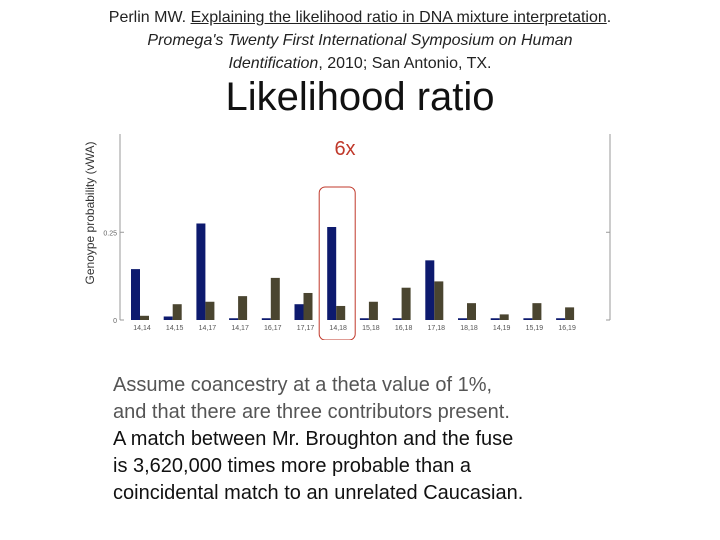 The image size is (720, 540). I want to click on x-tick-label: 15,18, so click(371, 328).